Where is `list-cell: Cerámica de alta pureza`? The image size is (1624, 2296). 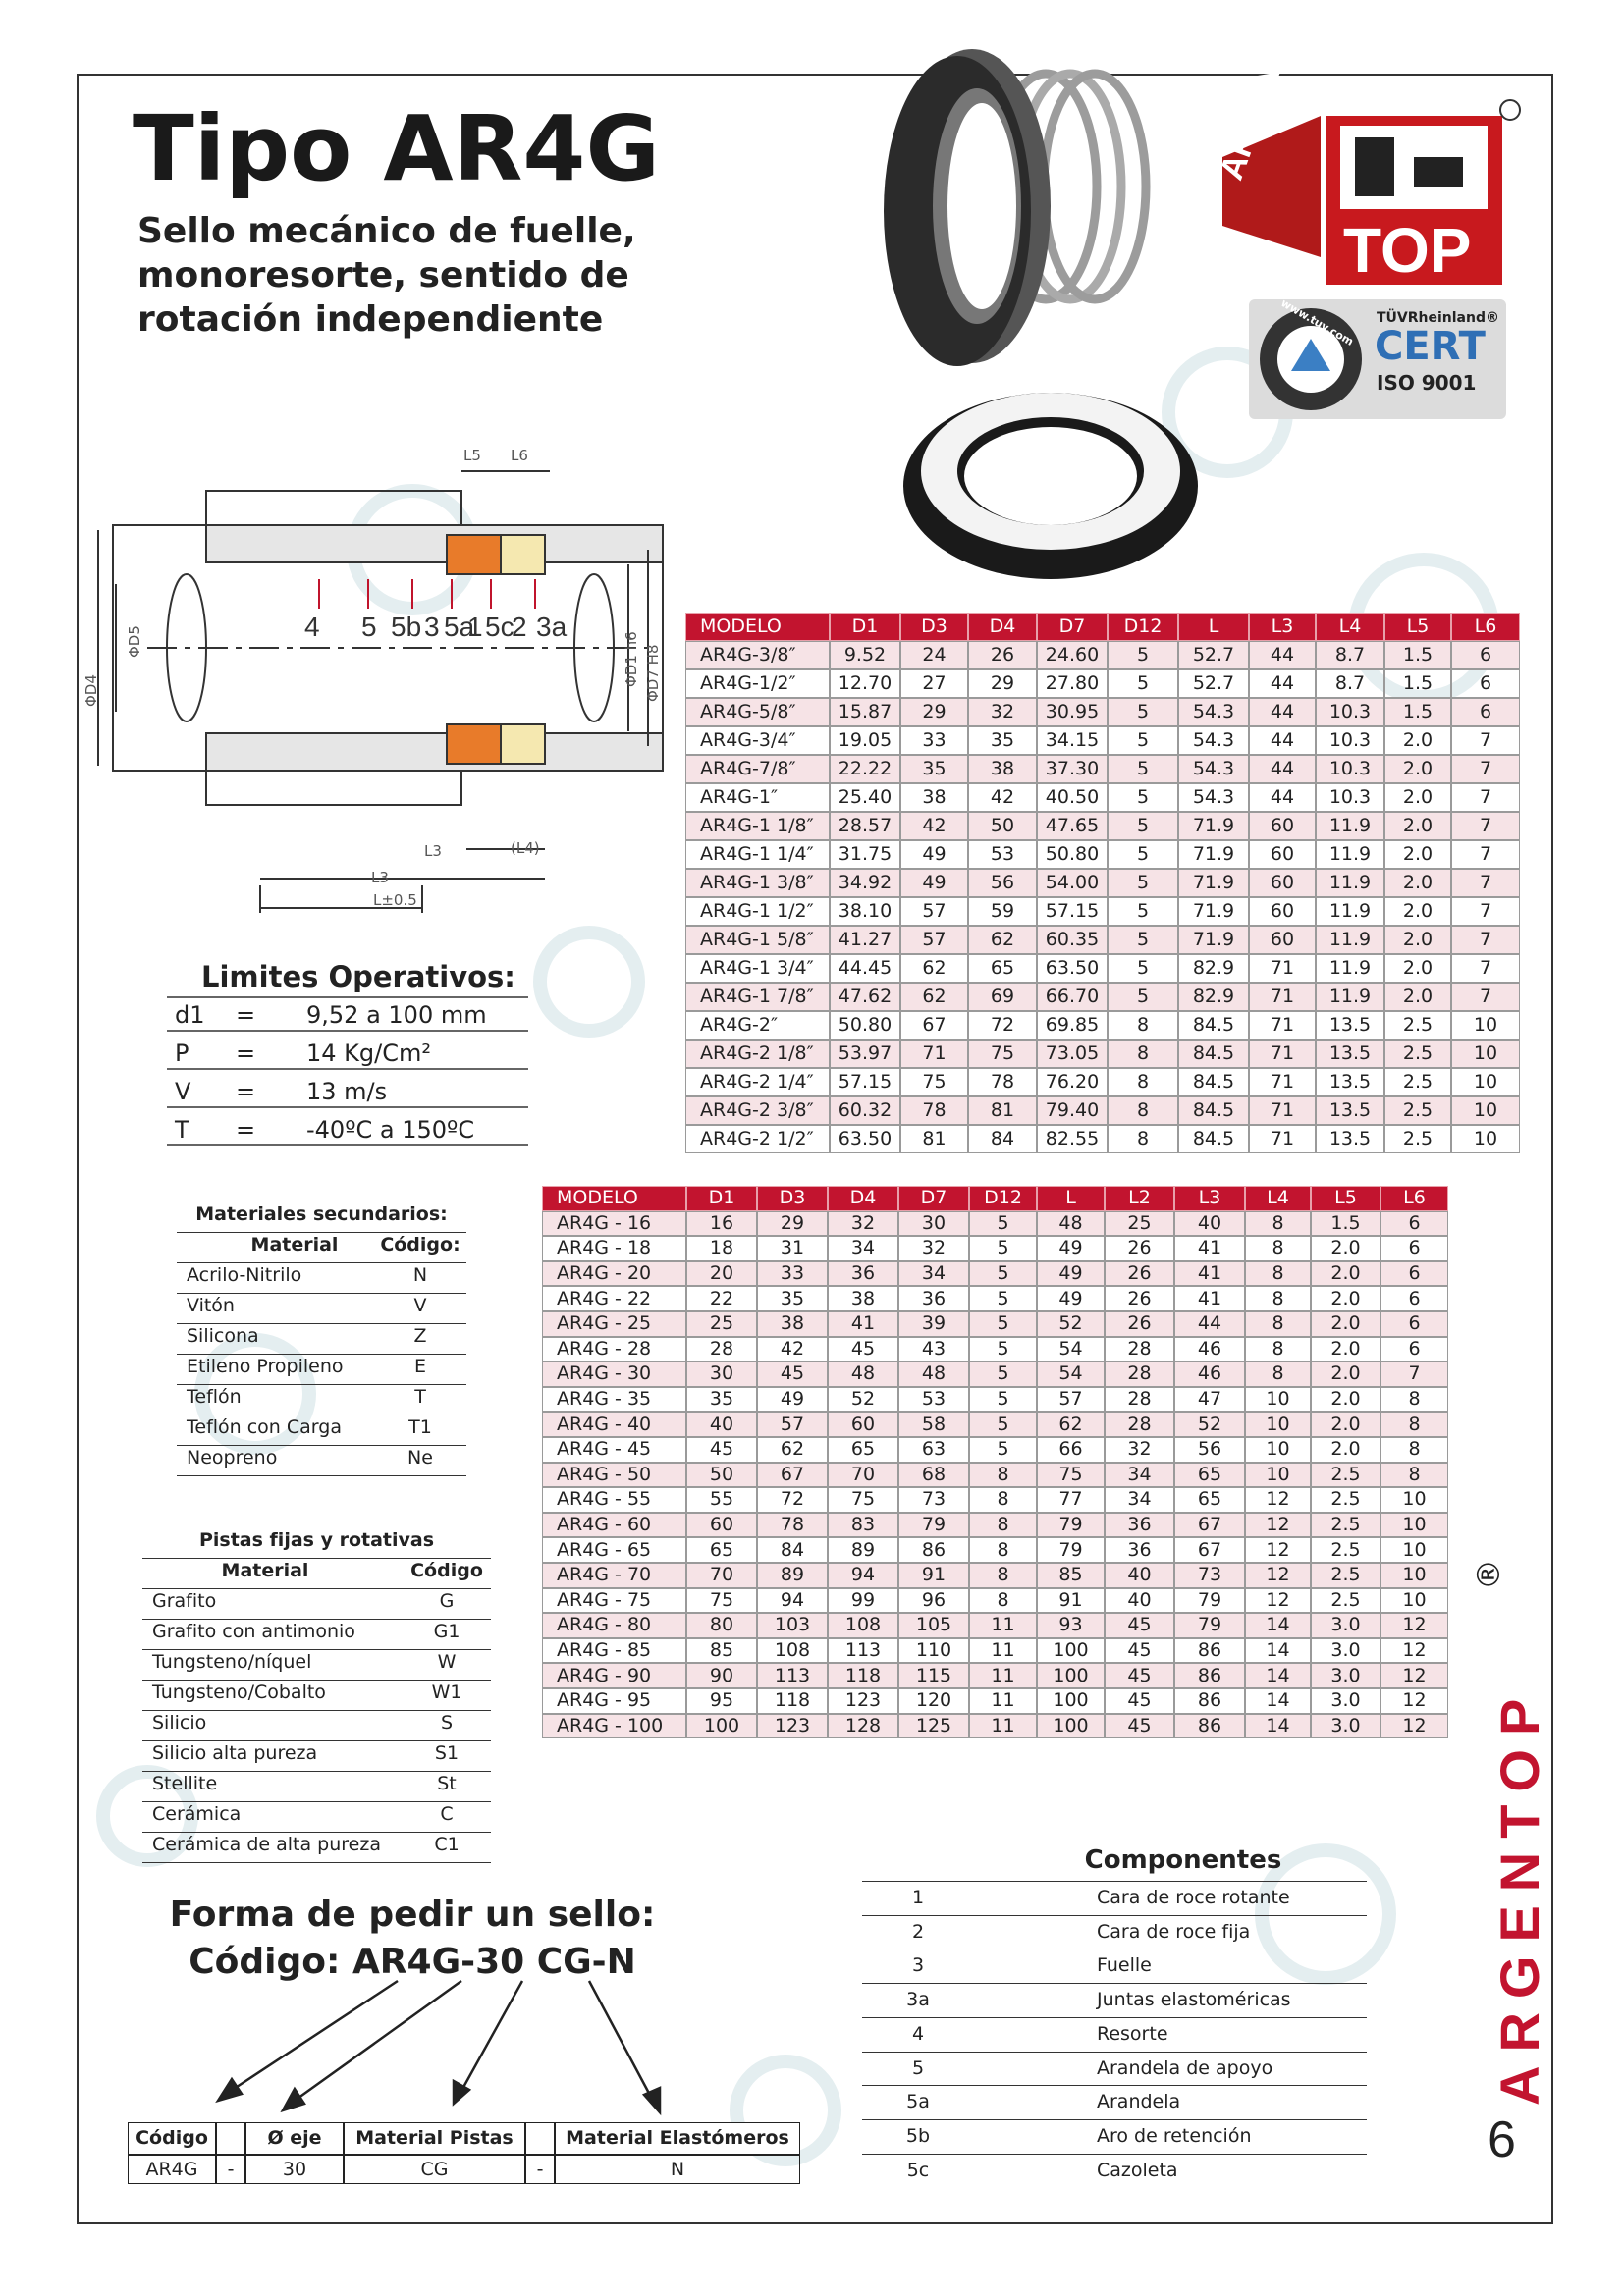 list-cell: Cerámica de alta pureza is located at coordinates (266, 1845).